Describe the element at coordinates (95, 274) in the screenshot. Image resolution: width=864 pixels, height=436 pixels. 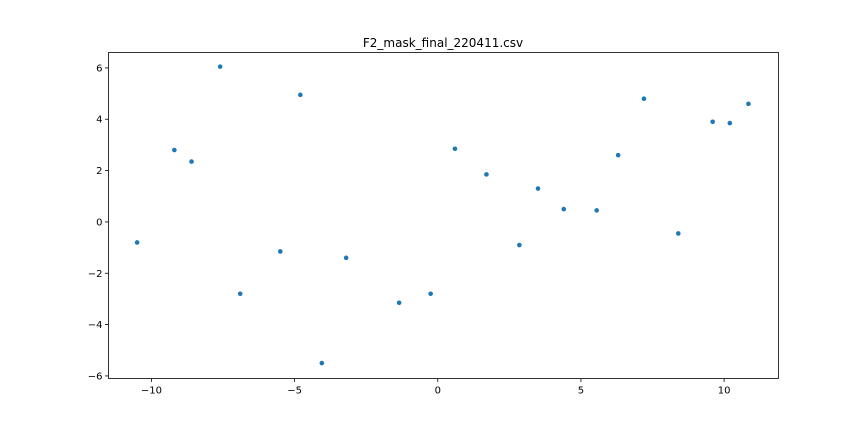
I see `y-tick-label: −2` at that location.